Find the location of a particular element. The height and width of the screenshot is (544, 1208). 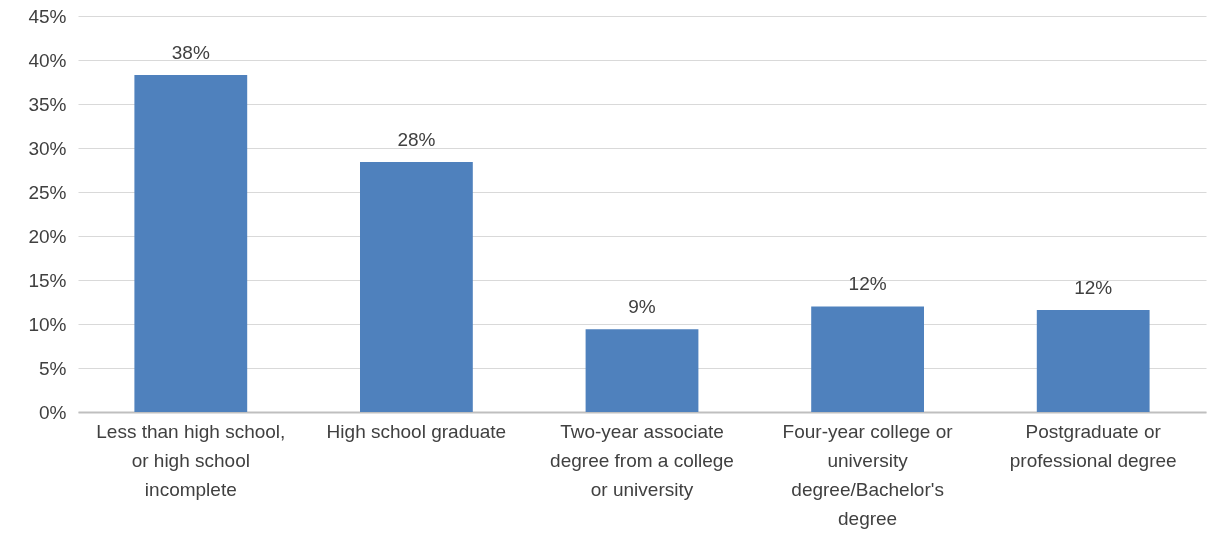

data-label: 28% is located at coordinates (416, 140).